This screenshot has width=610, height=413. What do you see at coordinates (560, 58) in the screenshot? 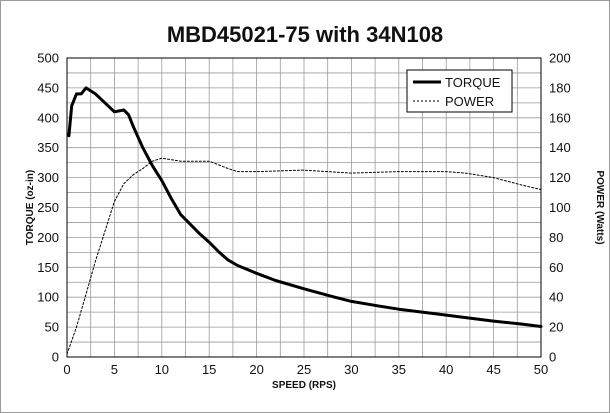
I see `y2-tick-label: 200` at bounding box center [560, 58].